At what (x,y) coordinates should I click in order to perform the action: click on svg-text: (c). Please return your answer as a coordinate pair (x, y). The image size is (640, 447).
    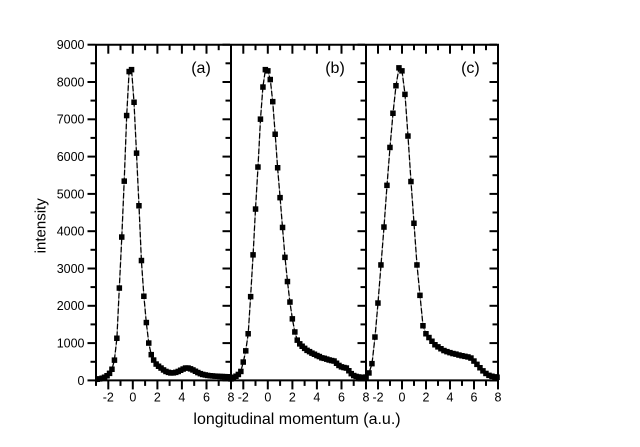
    Looking at the image, I should click on (470, 68).